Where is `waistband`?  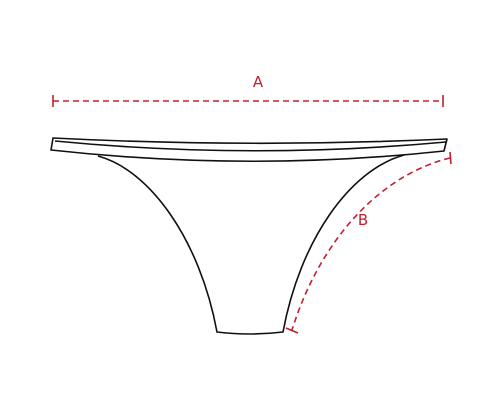 waistband is located at coordinates (249, 150).